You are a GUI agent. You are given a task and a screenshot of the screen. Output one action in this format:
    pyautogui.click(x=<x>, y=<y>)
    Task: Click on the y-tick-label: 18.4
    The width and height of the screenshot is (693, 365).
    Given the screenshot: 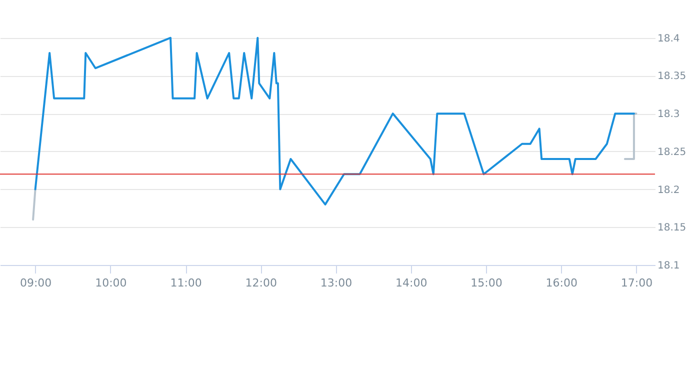 What is the action you would take?
    pyautogui.click(x=669, y=38)
    